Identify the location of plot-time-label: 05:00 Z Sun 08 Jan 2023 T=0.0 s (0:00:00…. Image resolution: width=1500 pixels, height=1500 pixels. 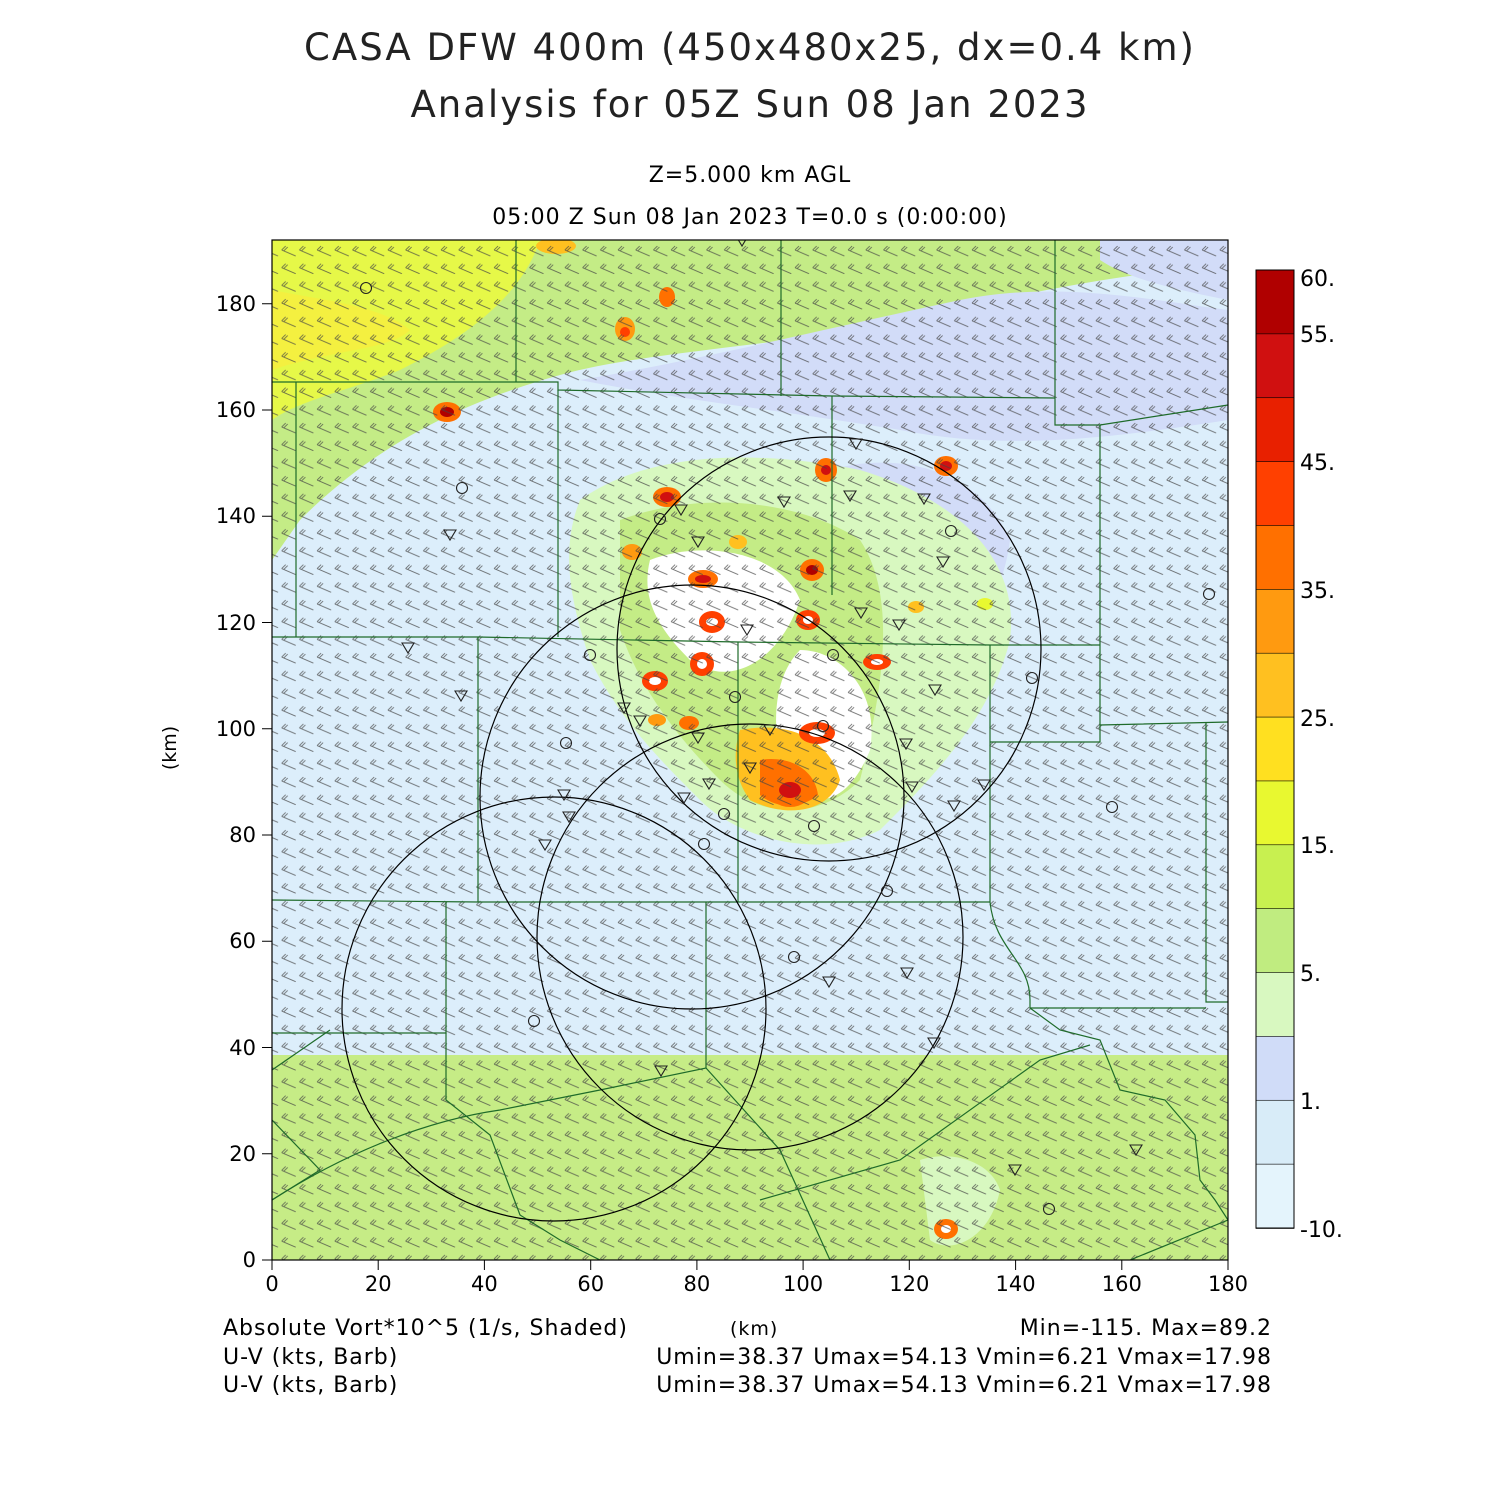
(750, 217).